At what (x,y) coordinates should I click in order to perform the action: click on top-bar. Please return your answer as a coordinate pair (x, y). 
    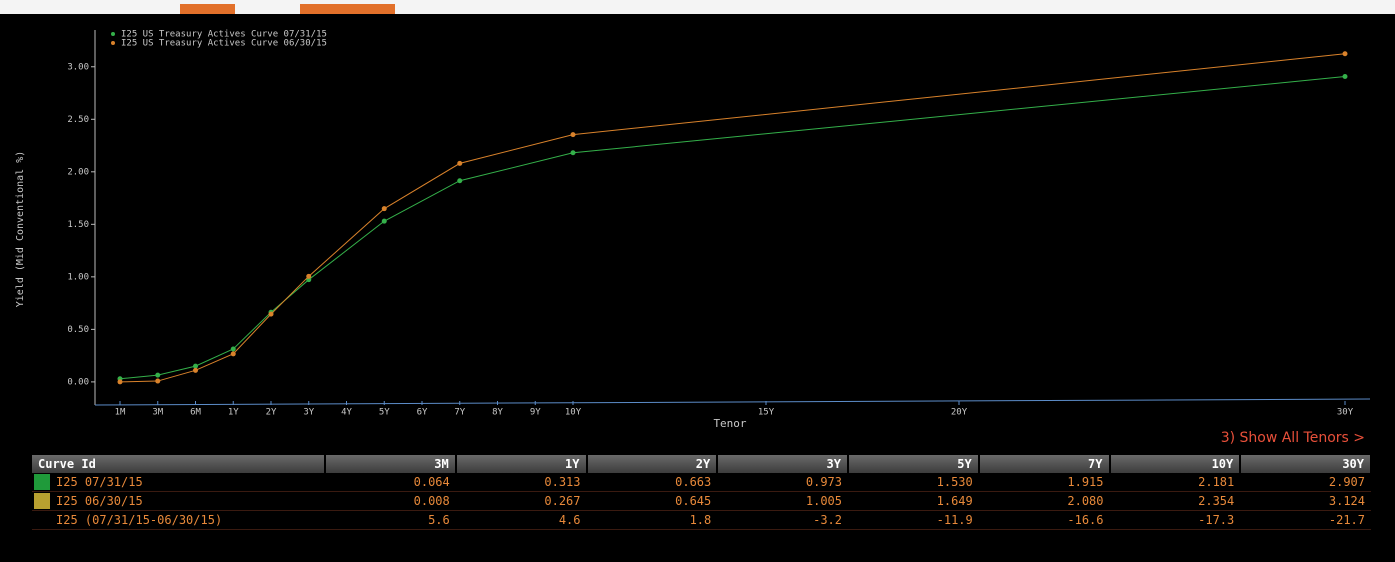
    Looking at the image, I should click on (697, 7).